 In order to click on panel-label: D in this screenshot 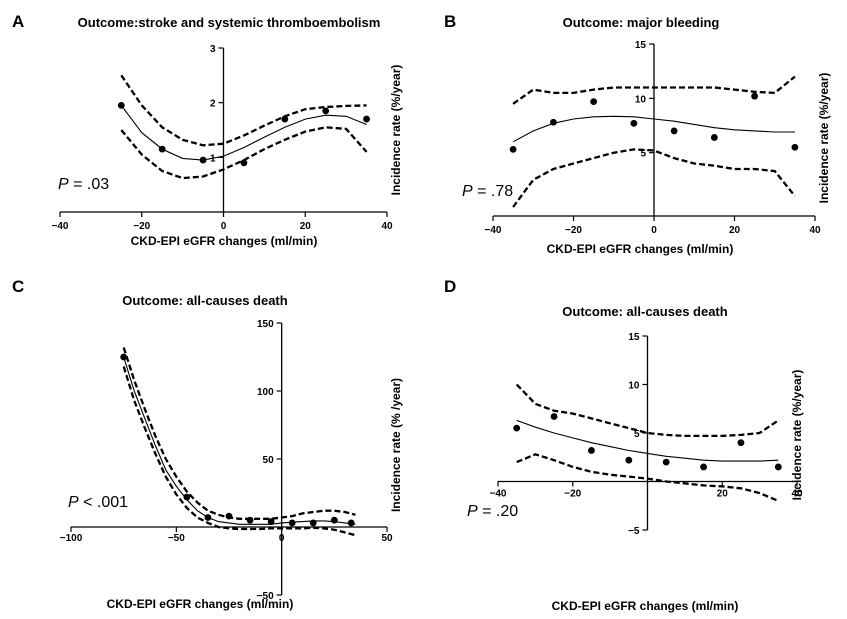, I will do `click(450, 286)`.